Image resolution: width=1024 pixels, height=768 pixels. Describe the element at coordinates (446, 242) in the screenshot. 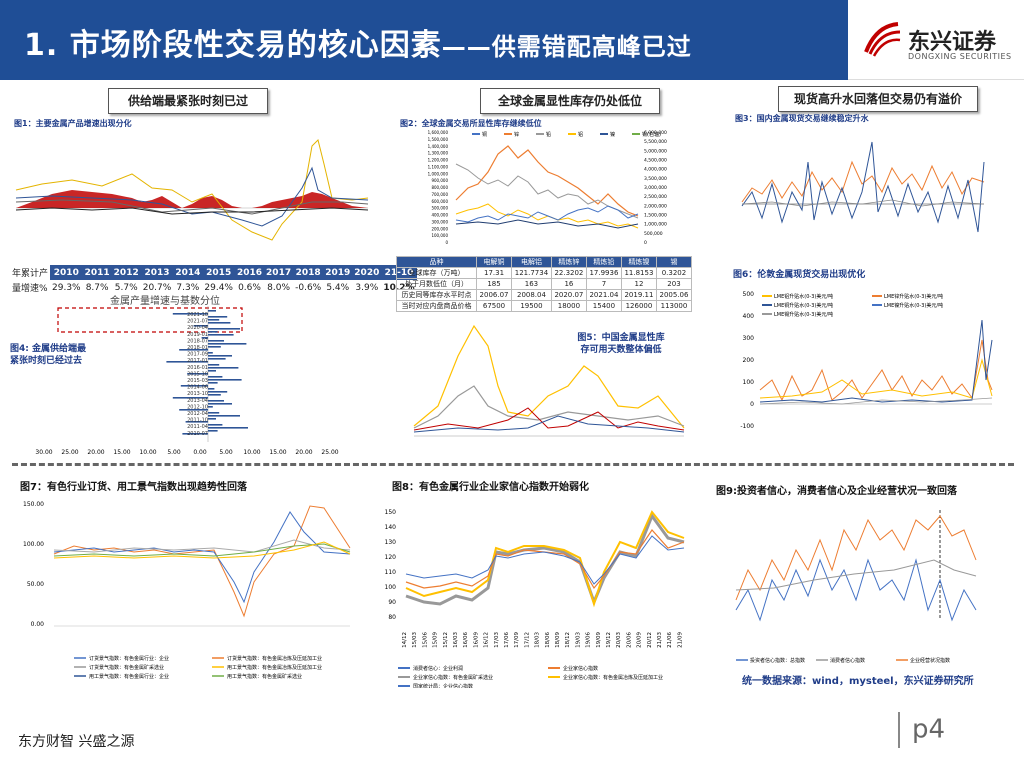

I see `fig2-y-tick: 0` at that location.